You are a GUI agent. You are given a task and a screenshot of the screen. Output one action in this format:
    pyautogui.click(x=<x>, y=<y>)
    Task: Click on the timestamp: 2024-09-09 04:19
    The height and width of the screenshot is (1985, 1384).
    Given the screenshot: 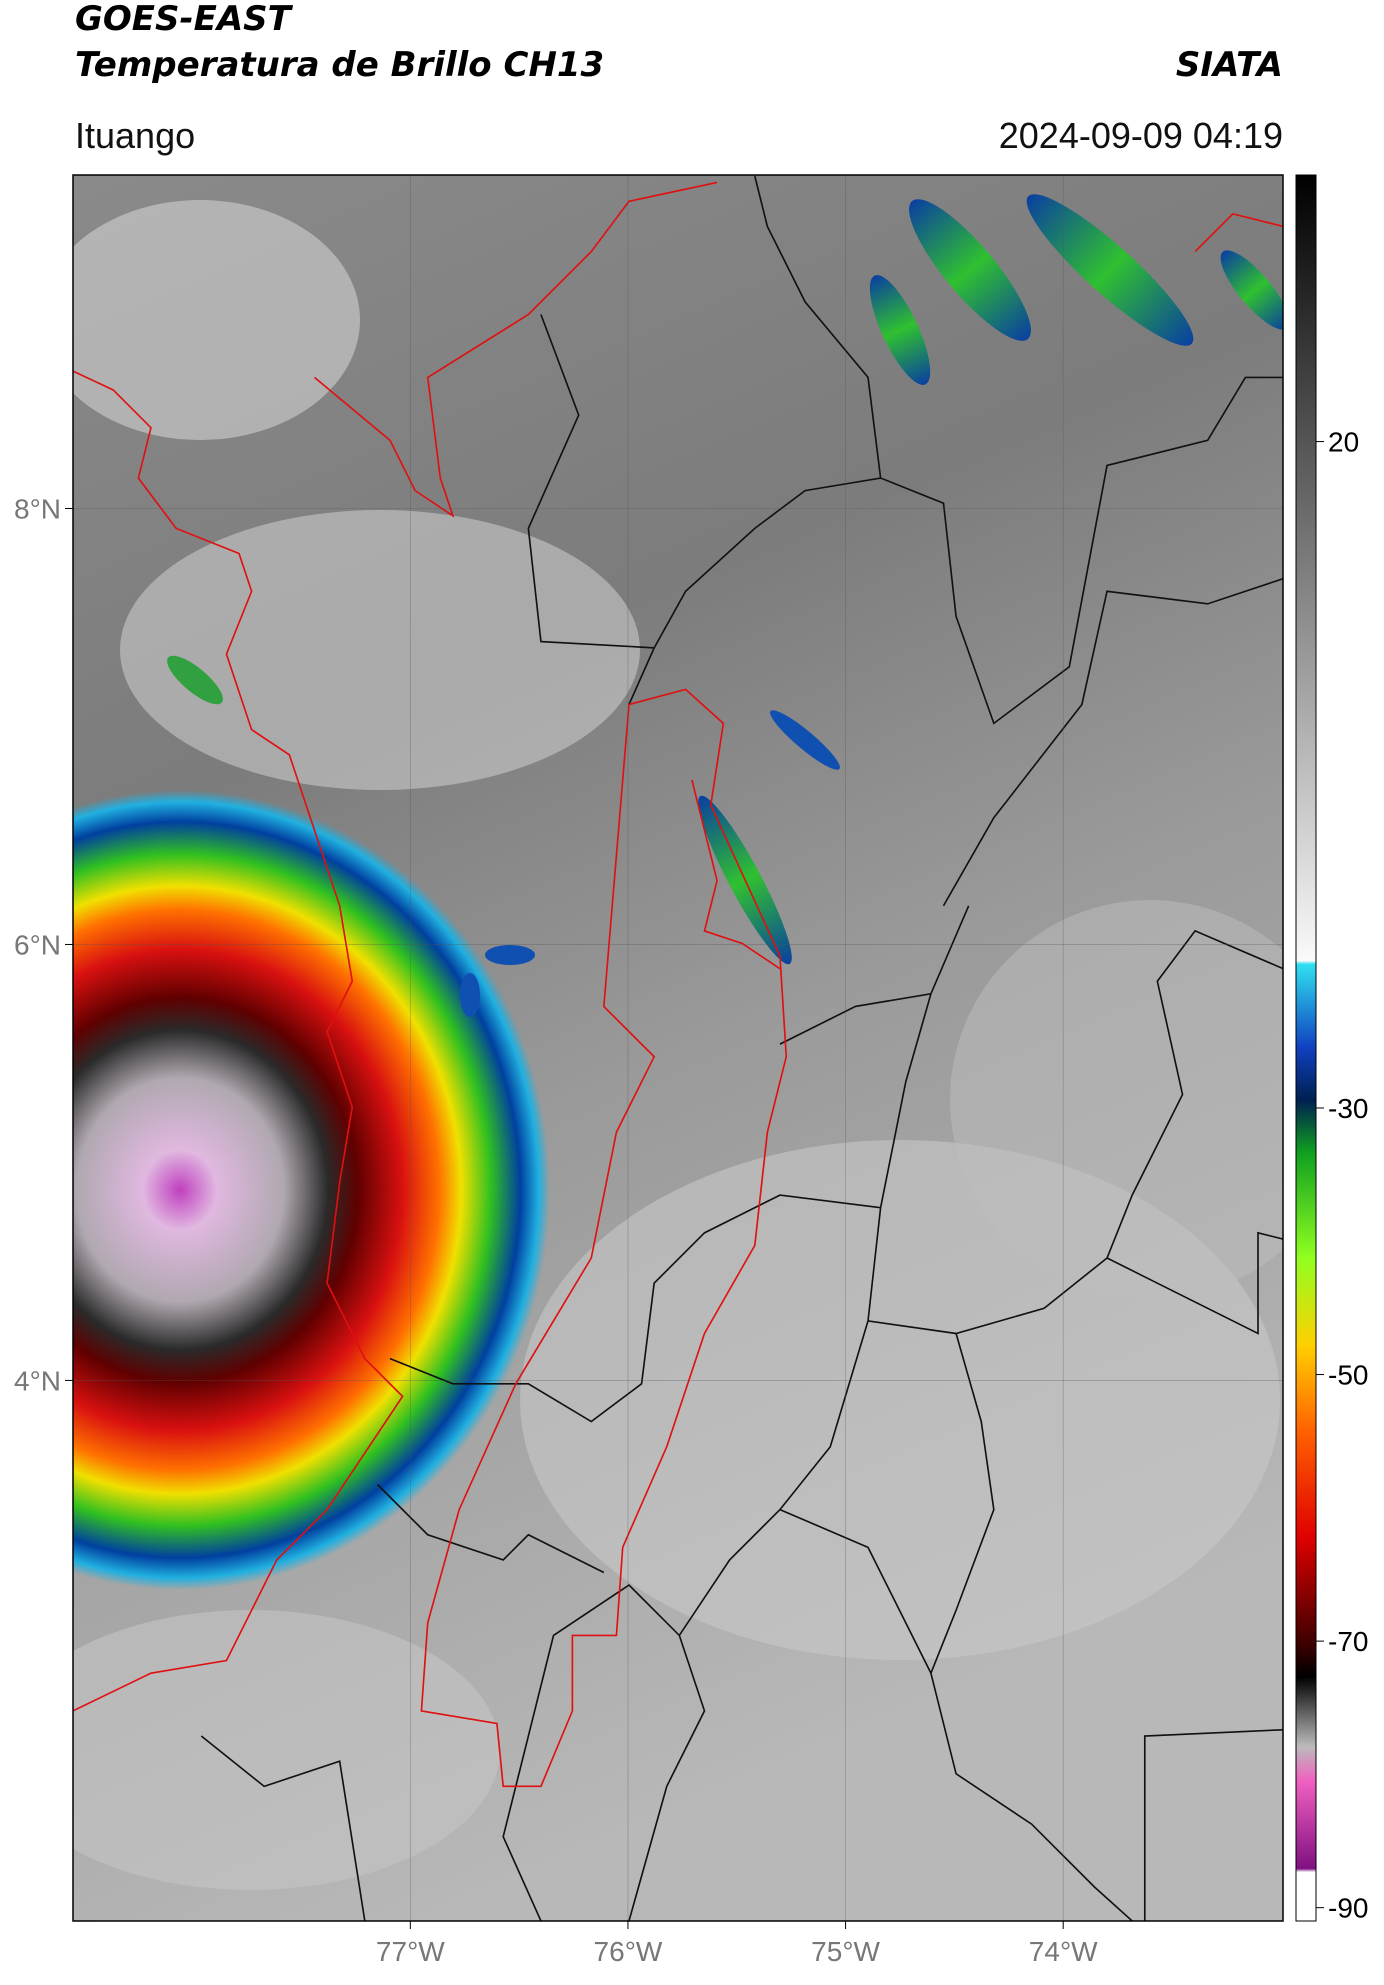 What is the action you would take?
    pyautogui.click(x=1141, y=135)
    